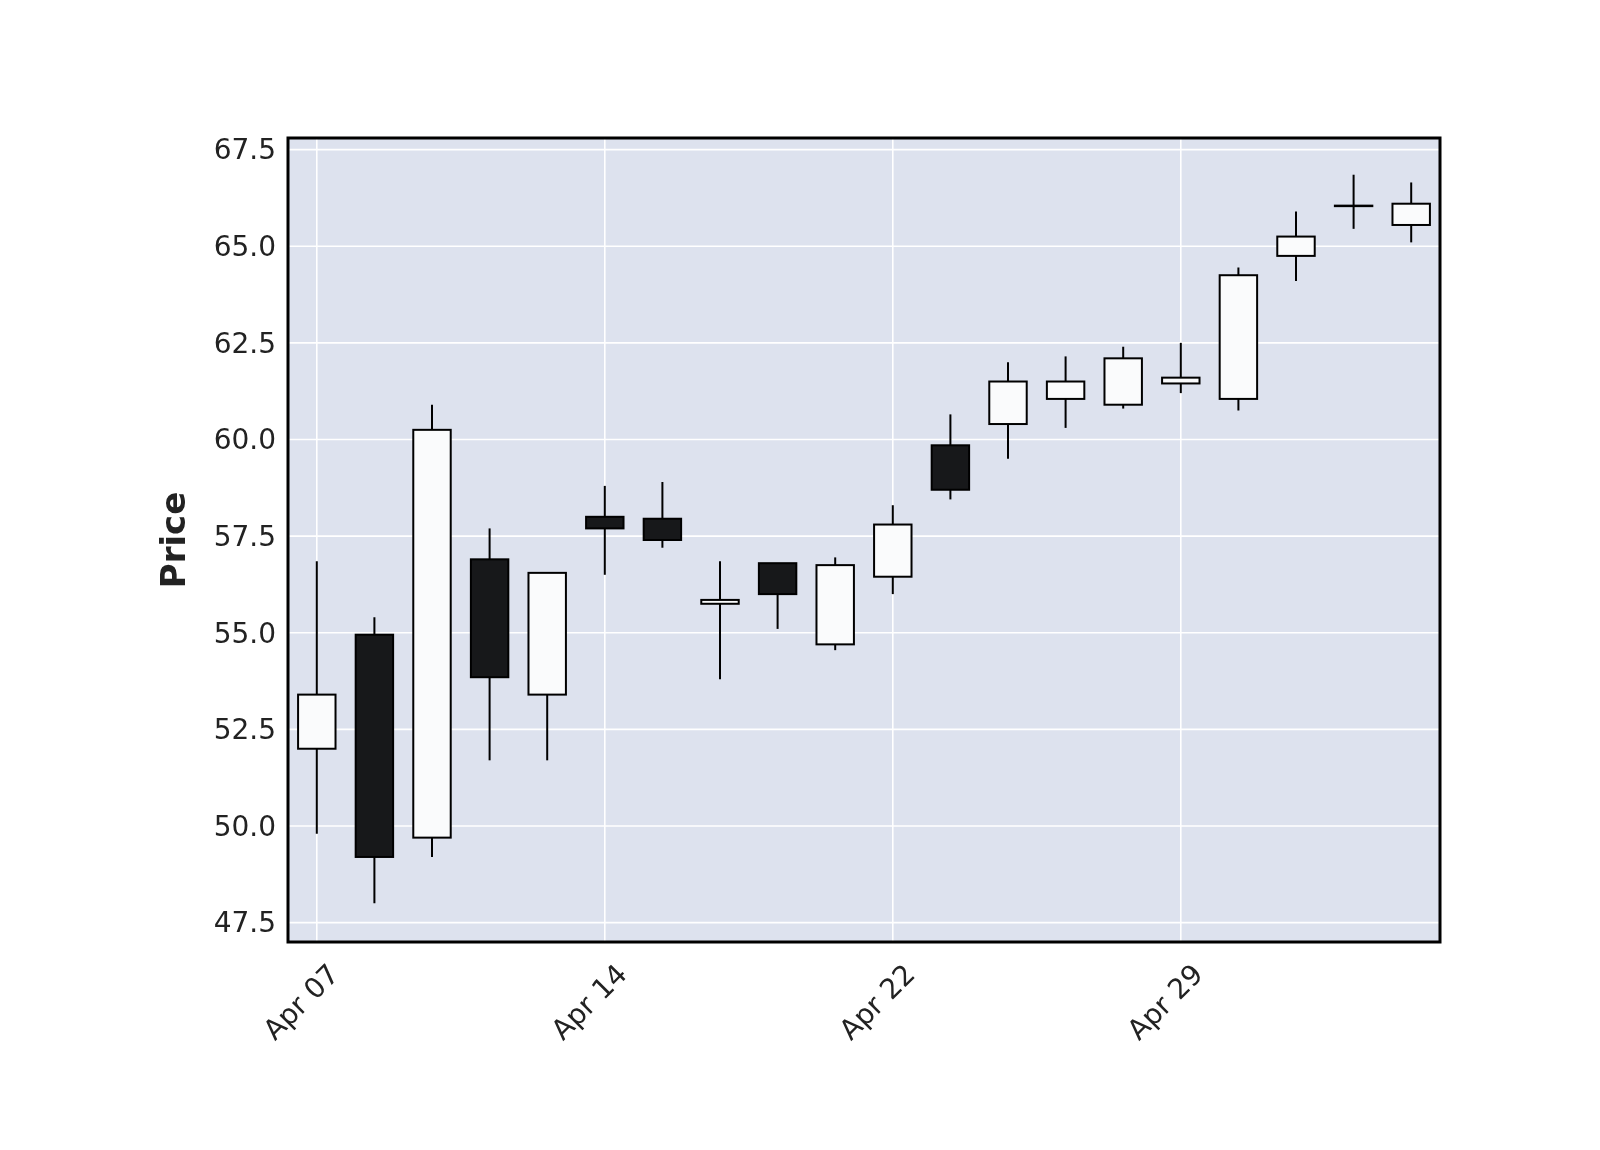  Describe the element at coordinates (244, 440) in the screenshot. I see `y-tick-label: 60.0` at that location.